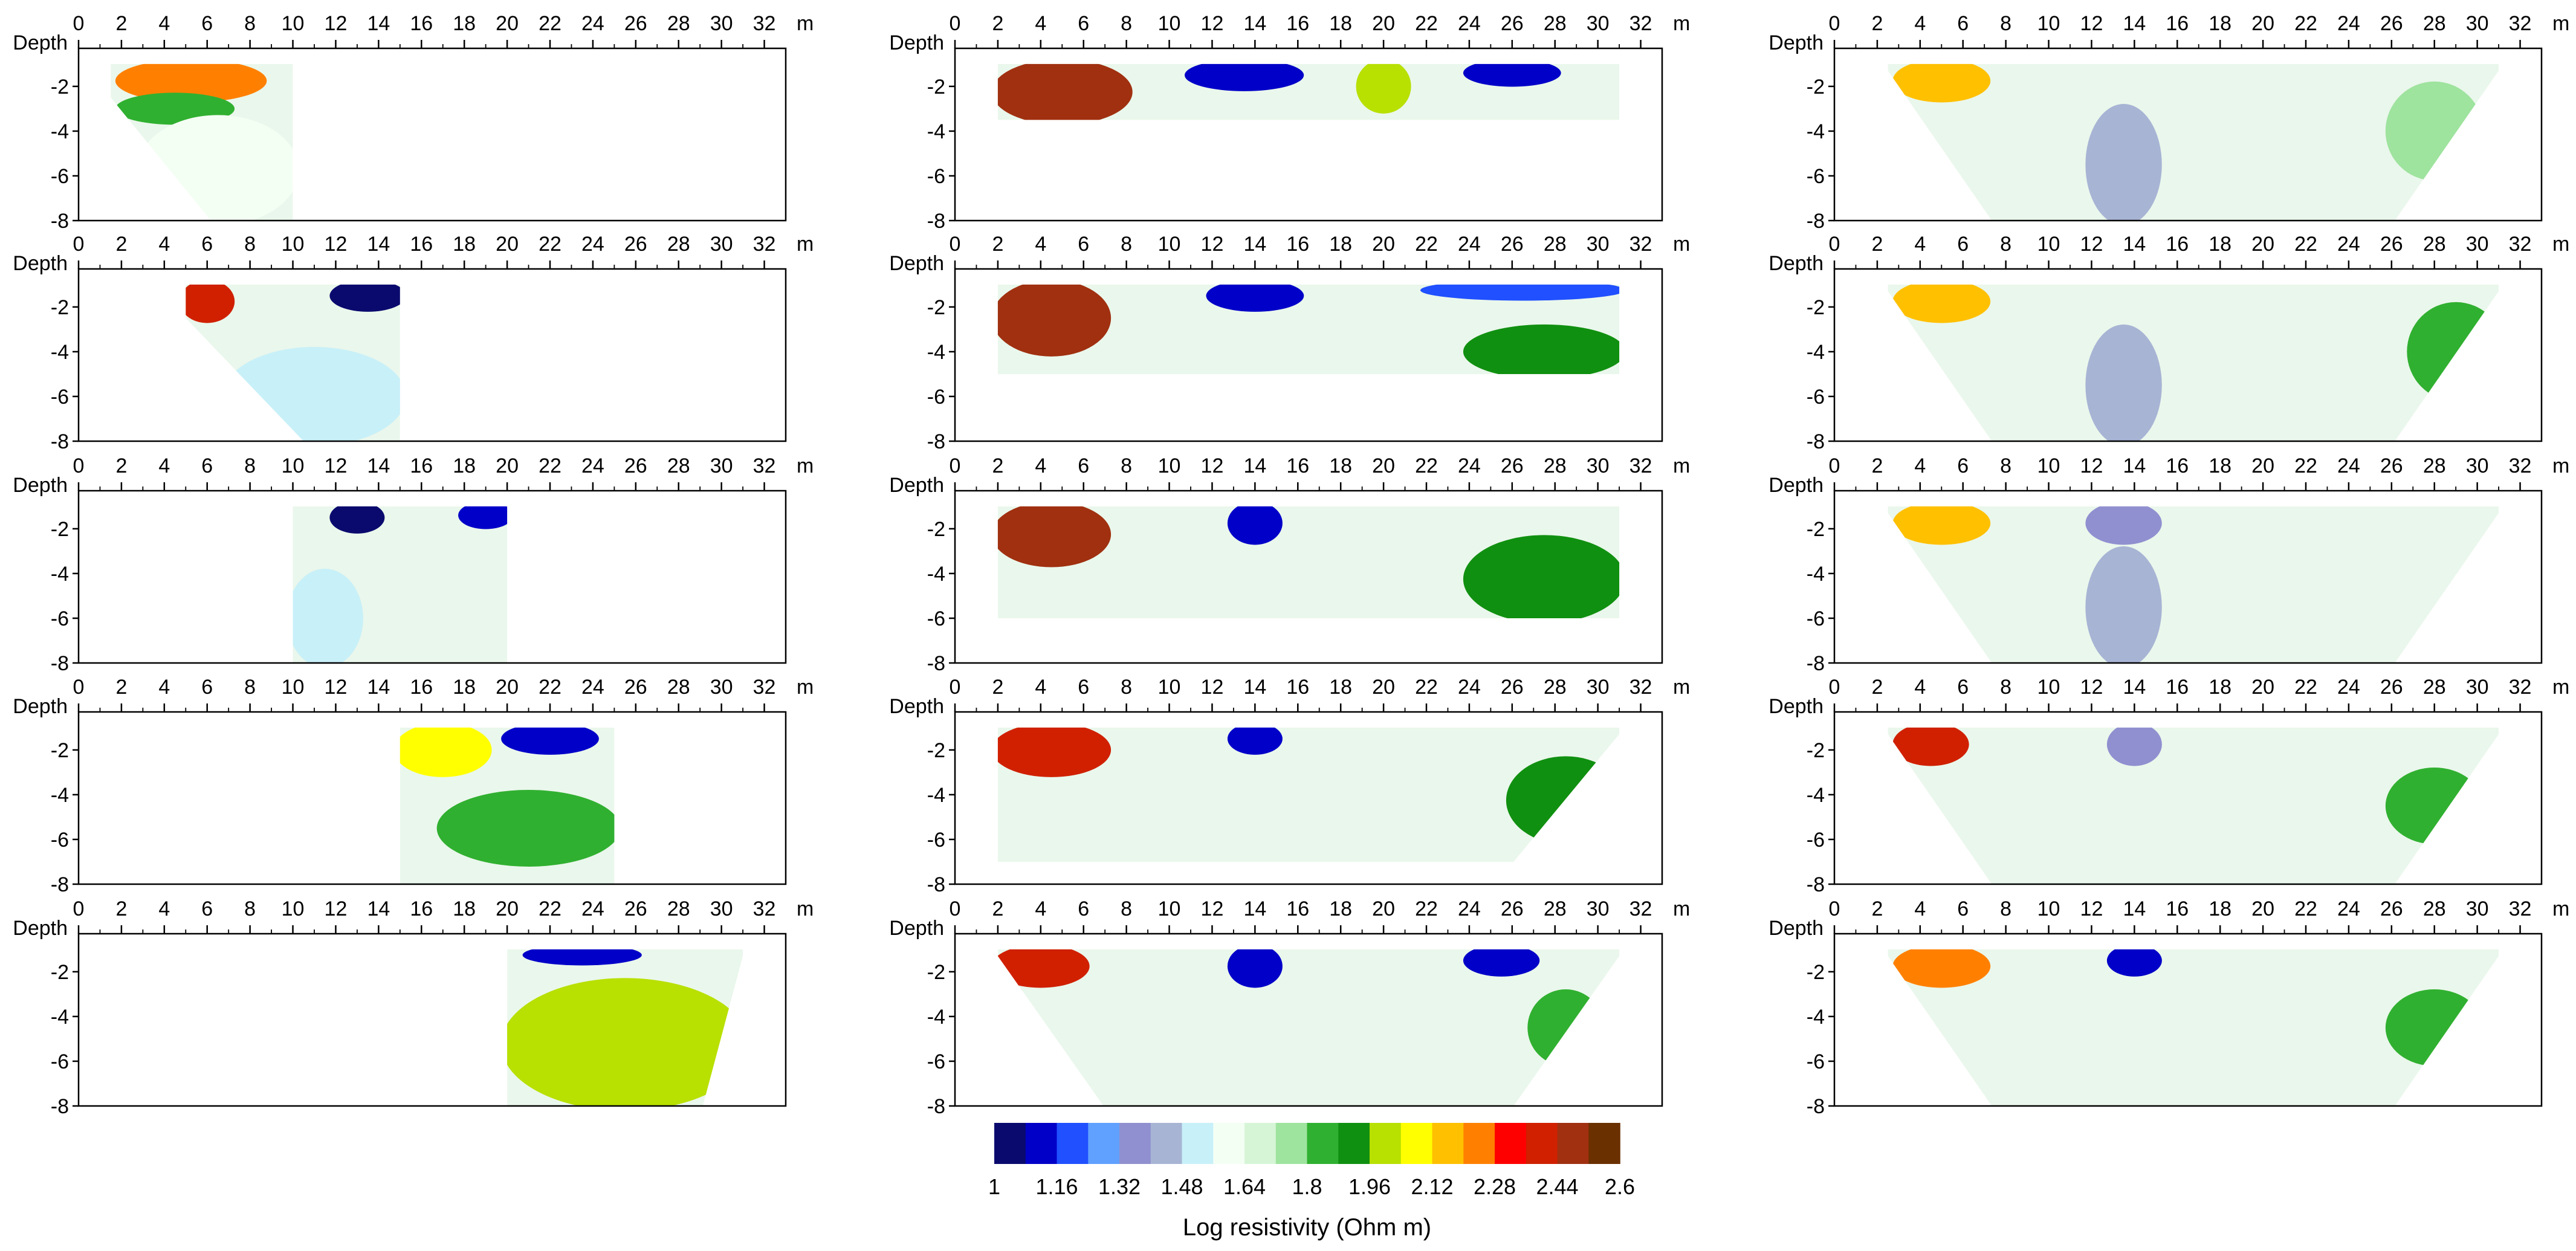 This screenshot has width=2576, height=1251. I want to click on colorbar-tick-label: 1.48, so click(1181, 1186).